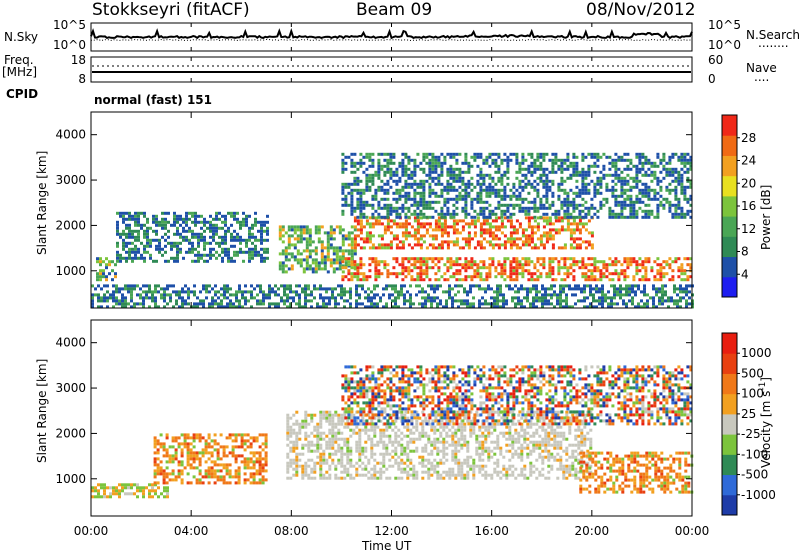  I want to click on noise-search-trace, so click(391, 40).